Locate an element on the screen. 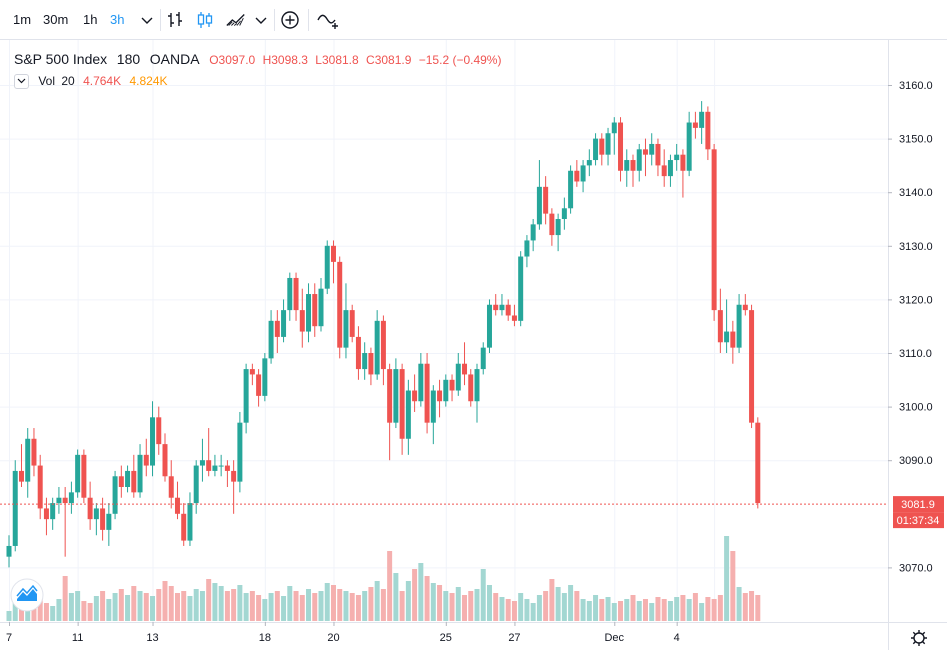  interval-30m-button: 30m is located at coordinates (56, 19).